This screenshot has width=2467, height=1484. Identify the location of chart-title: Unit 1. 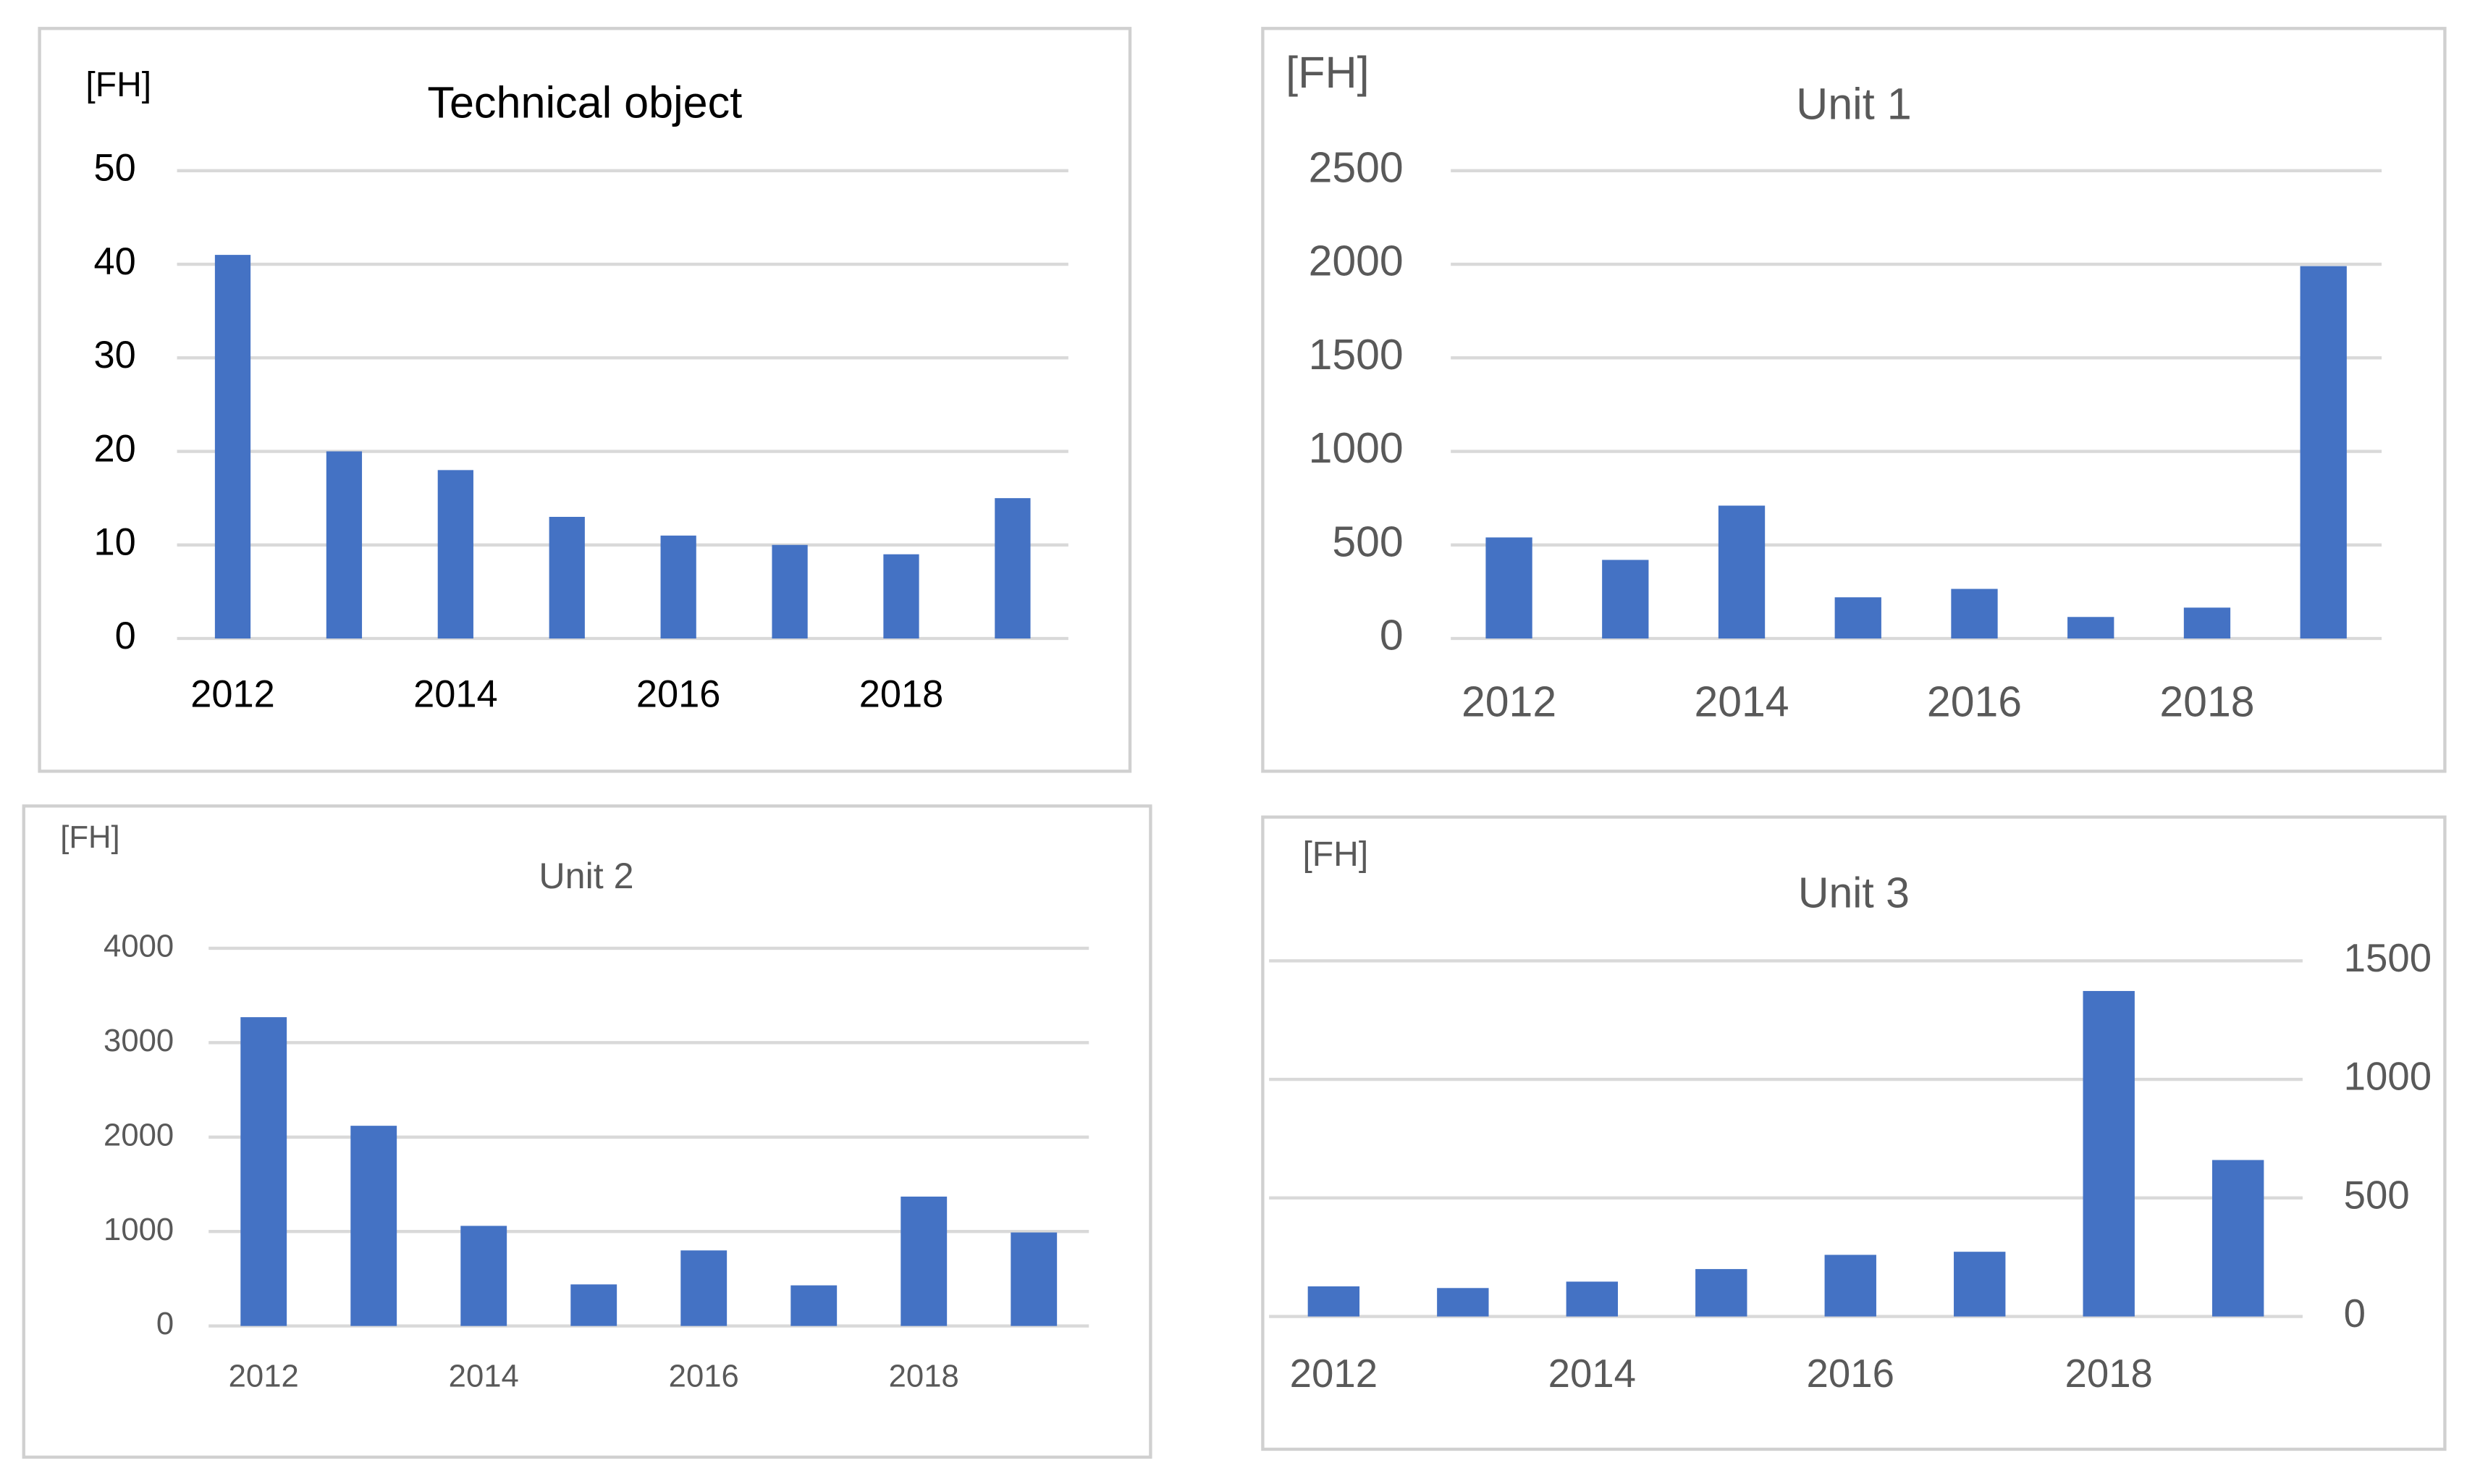
(1854, 104).